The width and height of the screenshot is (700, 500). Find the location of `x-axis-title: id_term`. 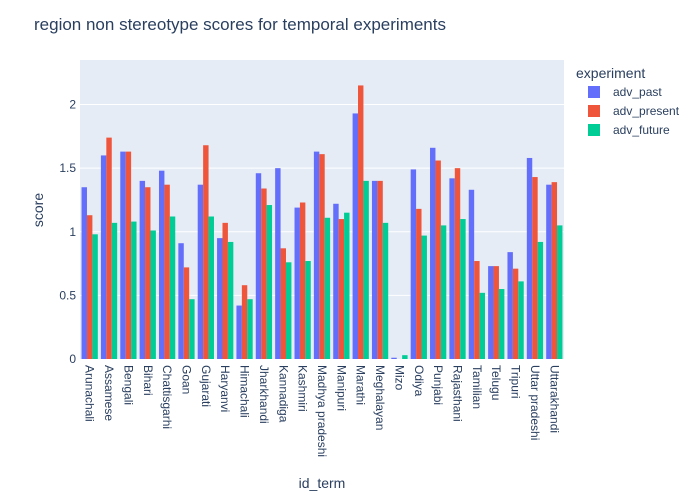

x-axis-title: id_term is located at coordinates (322, 483).